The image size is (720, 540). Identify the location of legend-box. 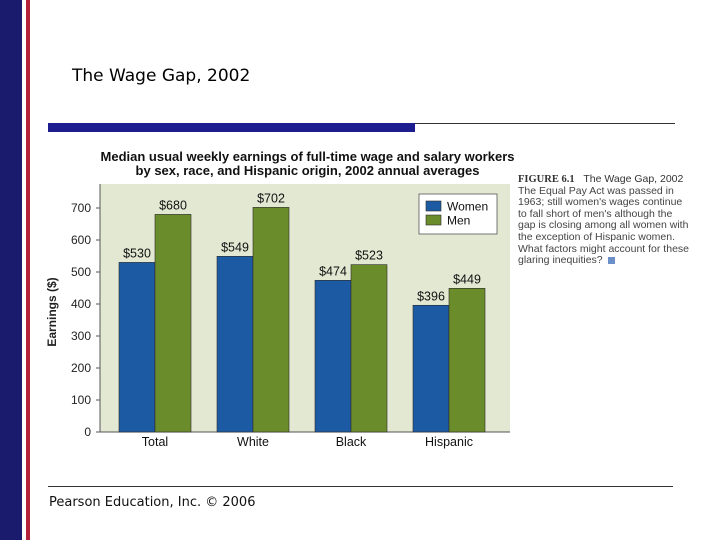
(458, 214).